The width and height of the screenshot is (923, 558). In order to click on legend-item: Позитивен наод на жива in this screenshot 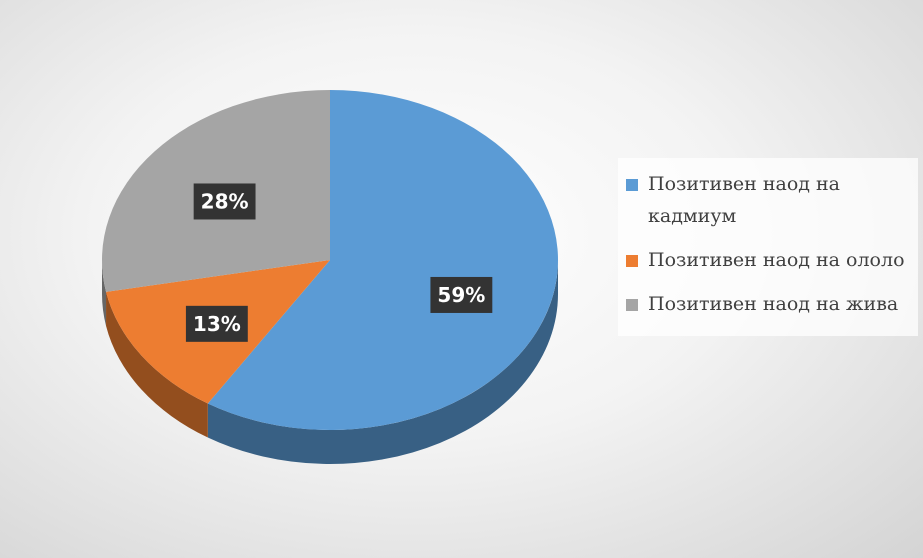, I will do `click(772, 304)`.